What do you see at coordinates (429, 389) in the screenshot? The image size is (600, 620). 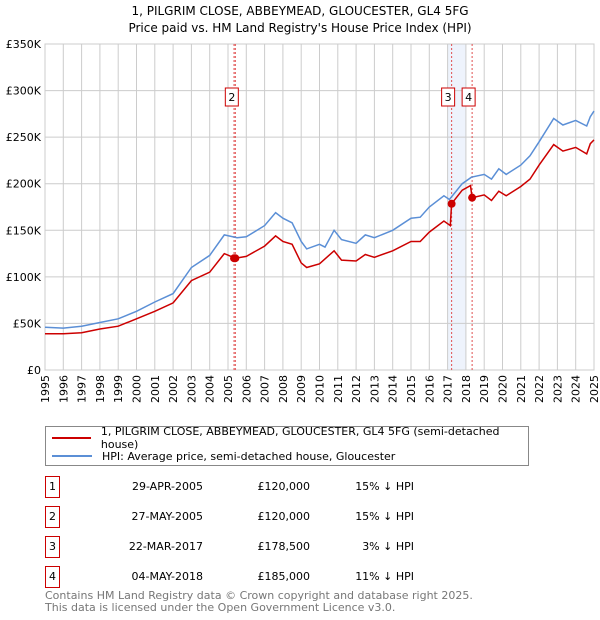 I see `x-tick-label: 2016` at bounding box center [429, 389].